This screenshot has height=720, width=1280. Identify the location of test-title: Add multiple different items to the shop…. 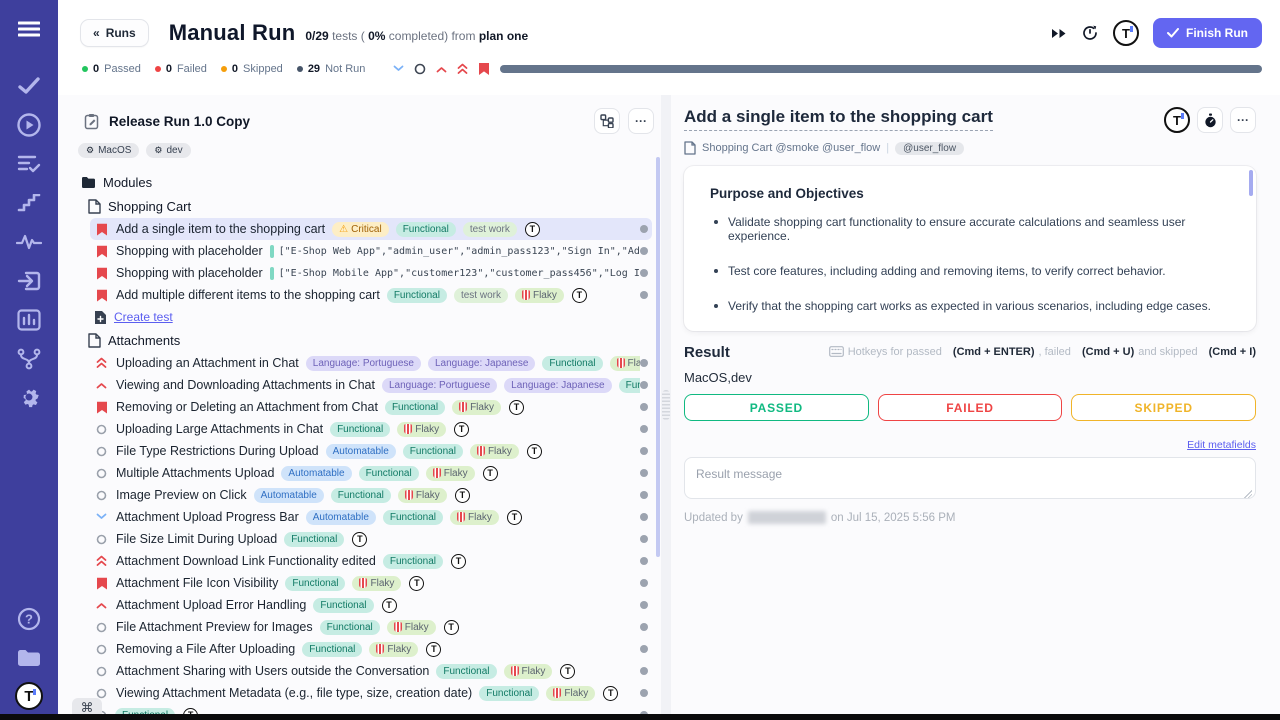
(248, 295).